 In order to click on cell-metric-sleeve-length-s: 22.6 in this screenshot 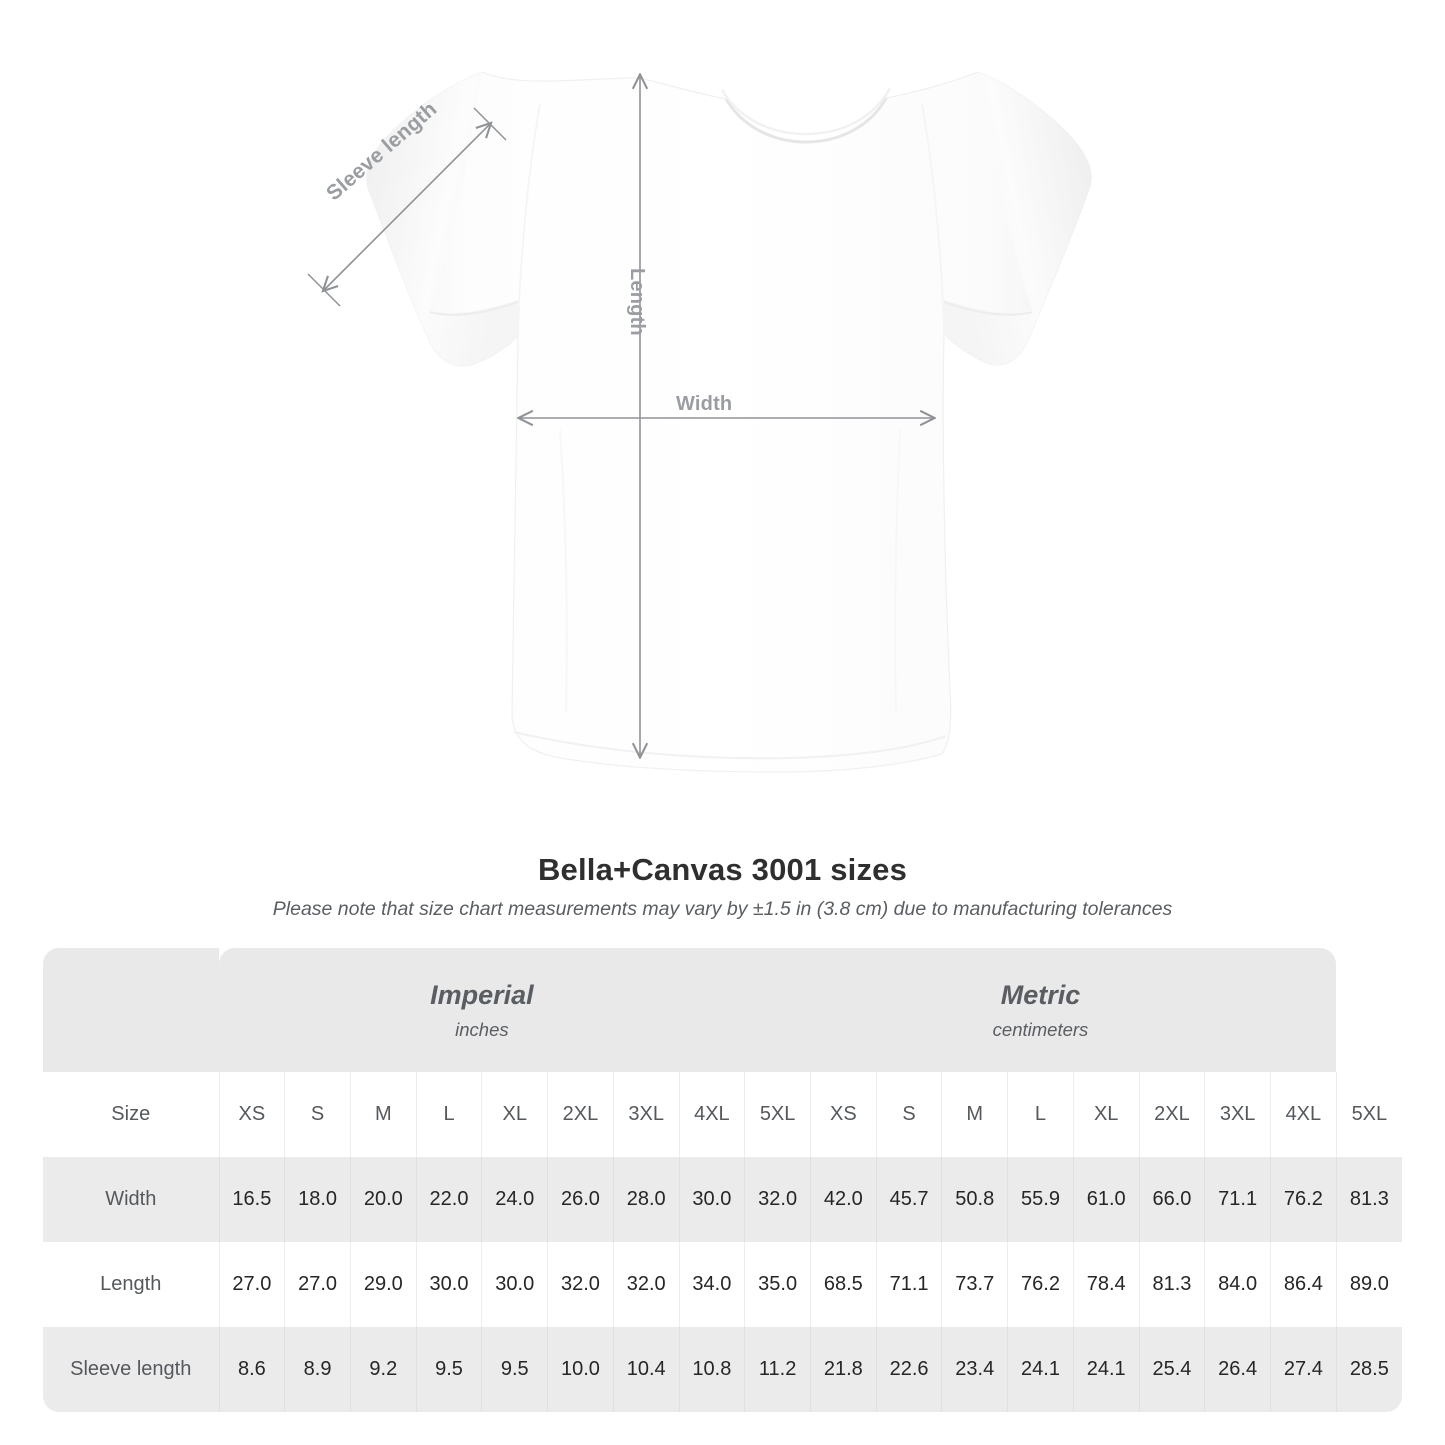, I will do `click(908, 1369)`.